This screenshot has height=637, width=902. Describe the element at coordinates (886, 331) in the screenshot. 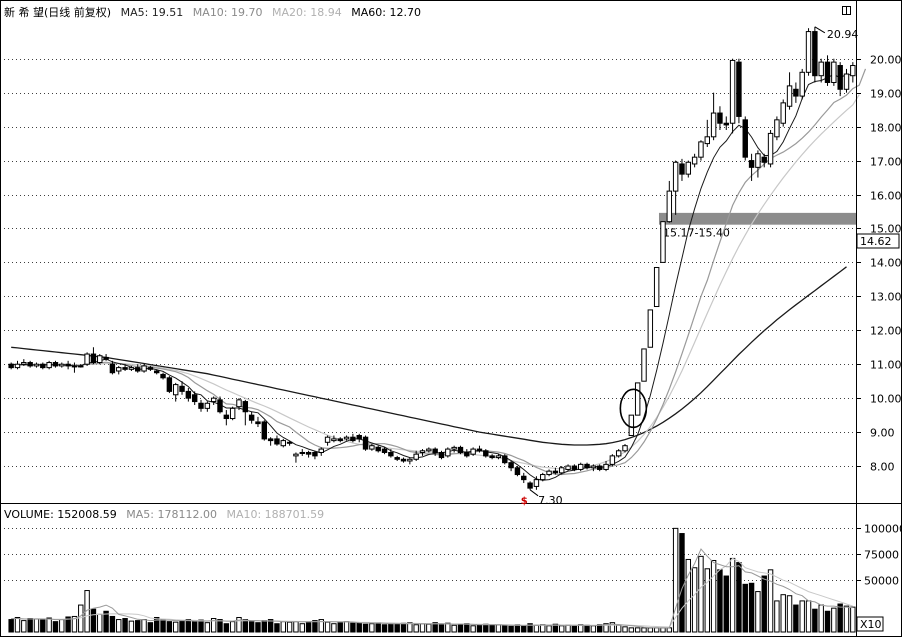

I see `price-tick-label: 12.00` at that location.